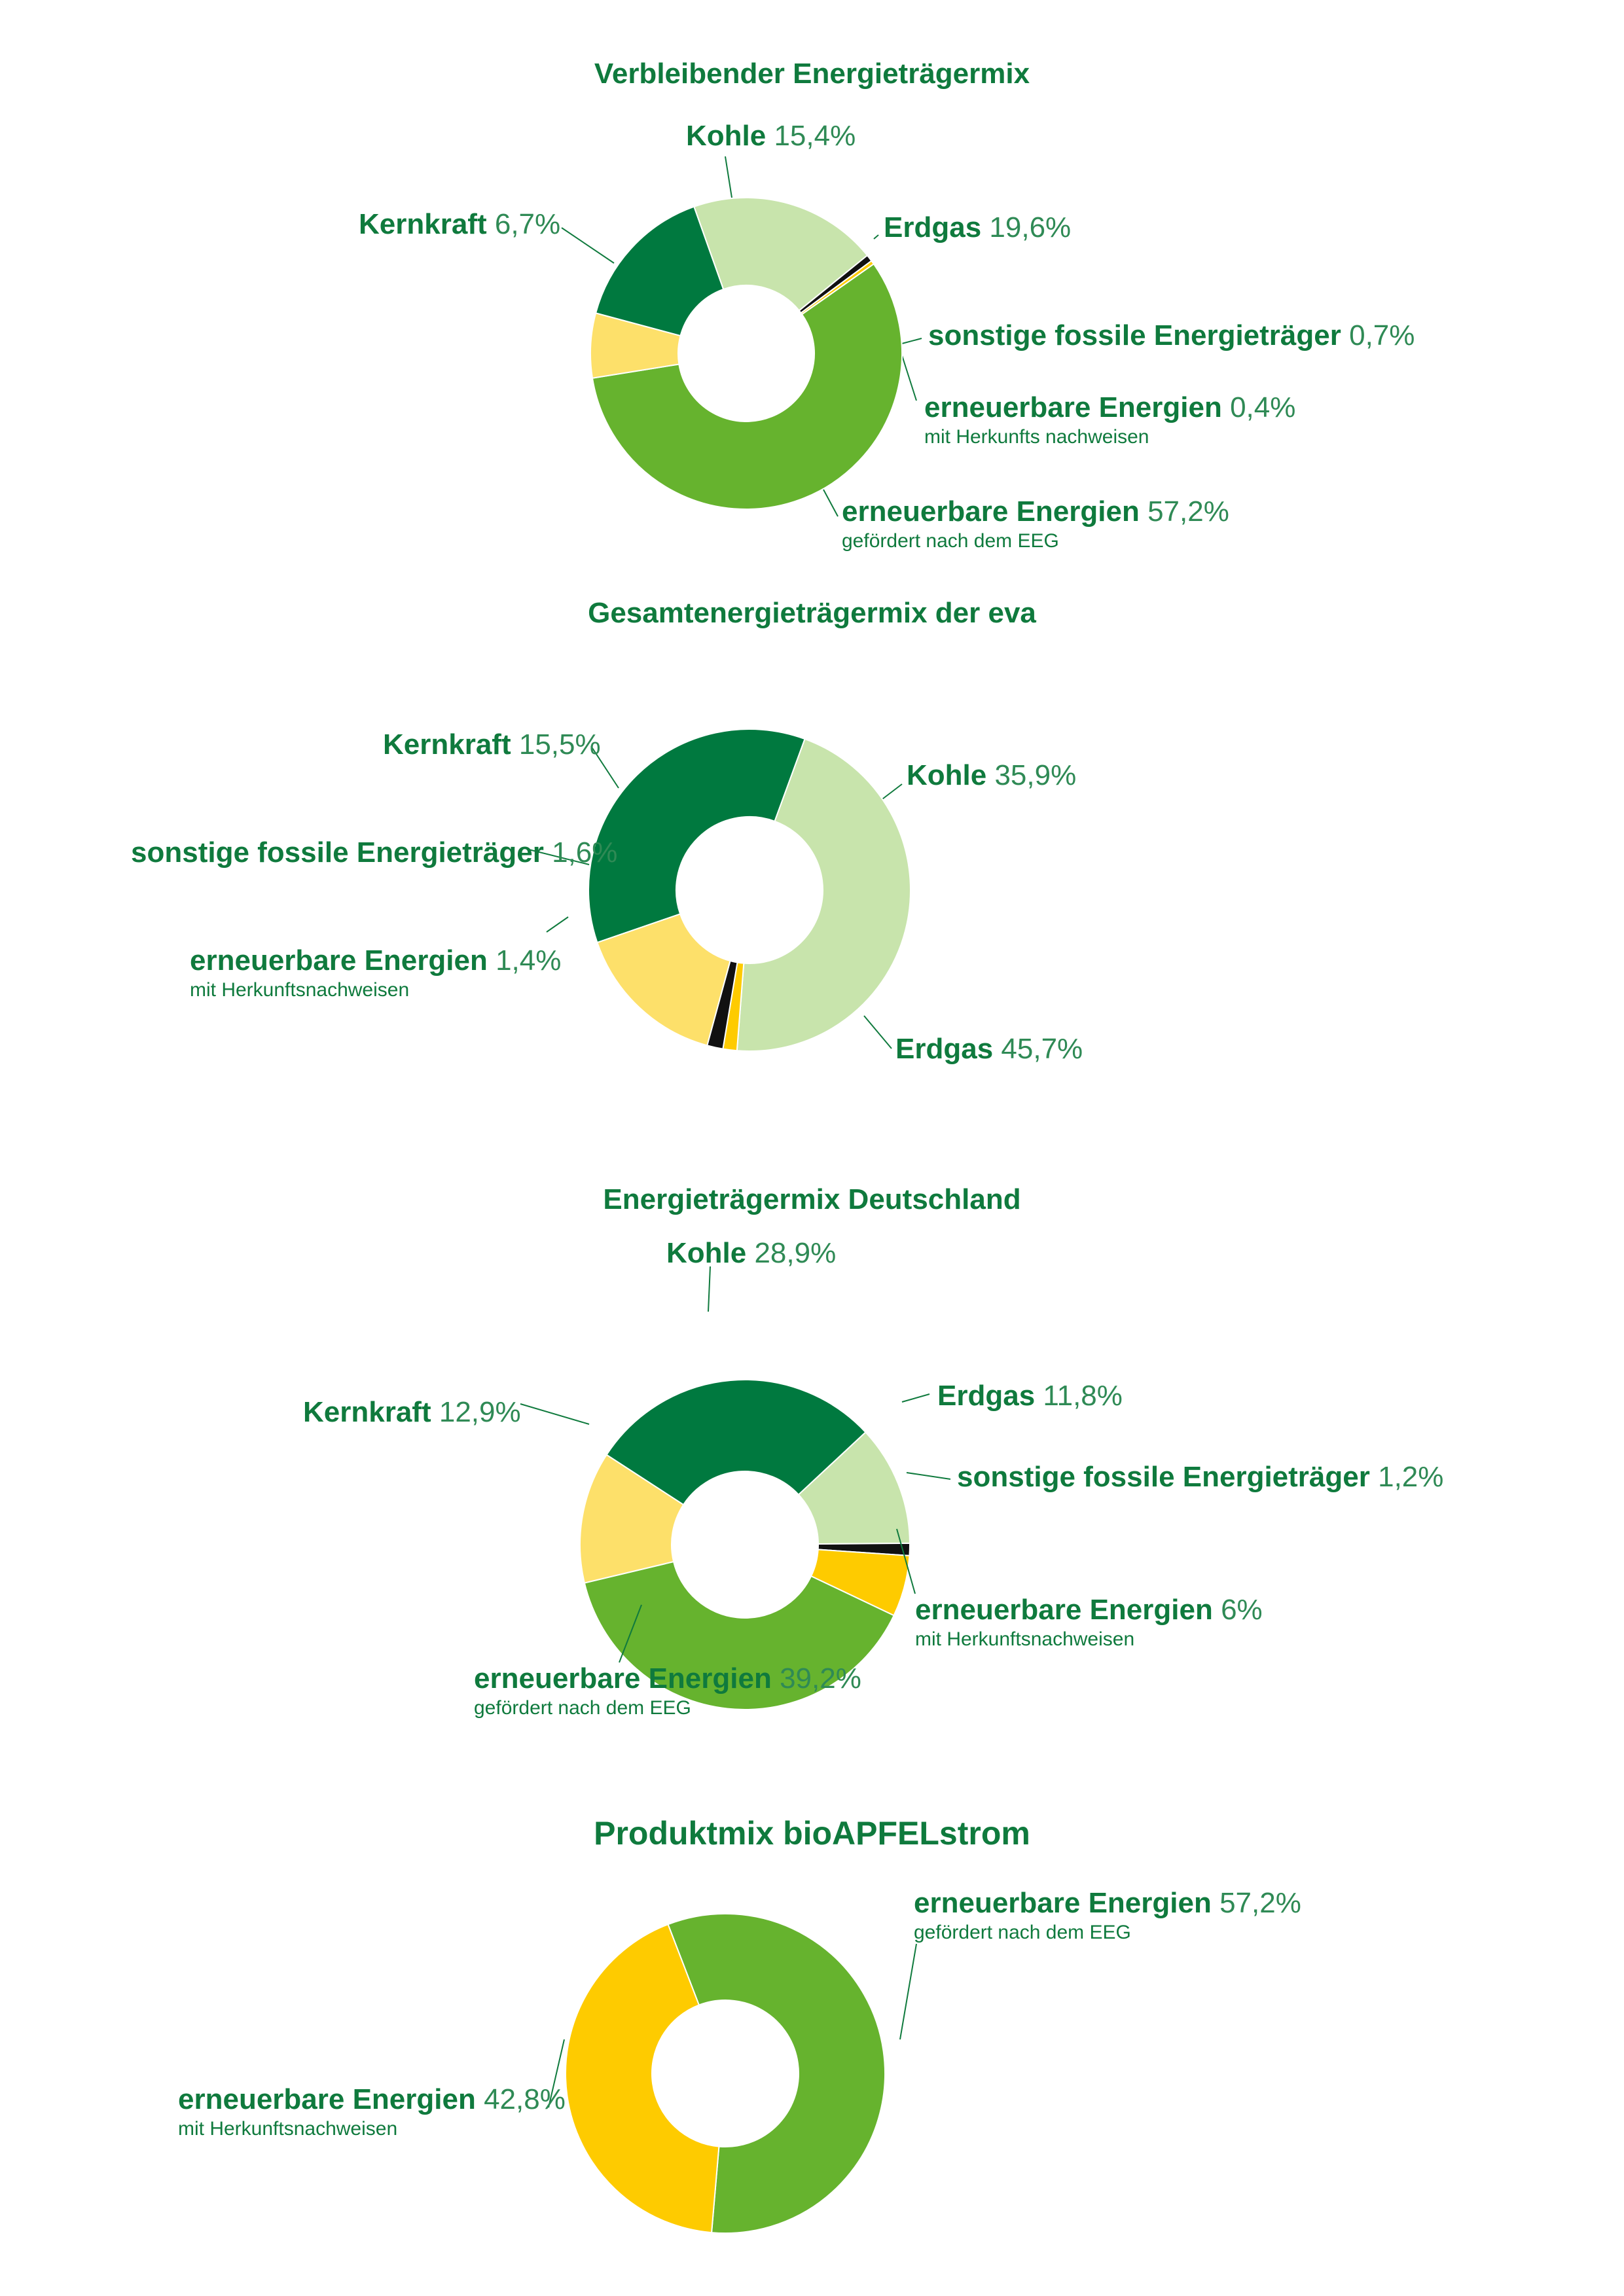 The height and width of the screenshot is (2296, 1624). I want to click on slice-label: Erdgas 11,8%, so click(1030, 1396).